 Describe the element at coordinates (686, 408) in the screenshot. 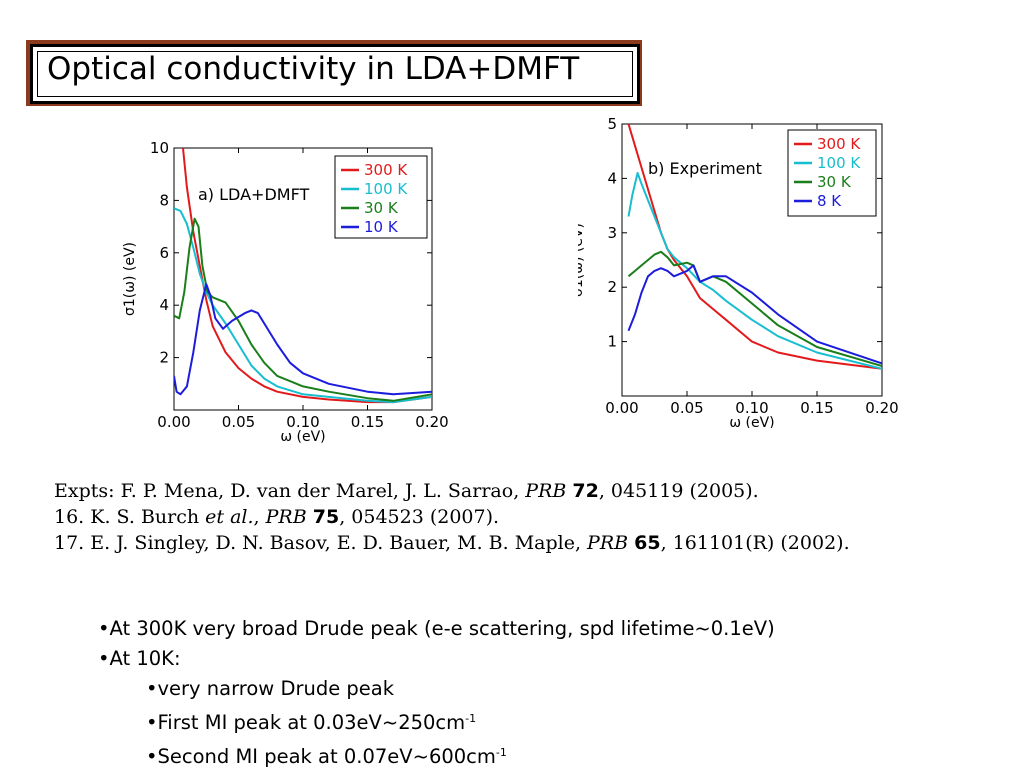

I see `chart2-xtick-label: 0.05` at that location.